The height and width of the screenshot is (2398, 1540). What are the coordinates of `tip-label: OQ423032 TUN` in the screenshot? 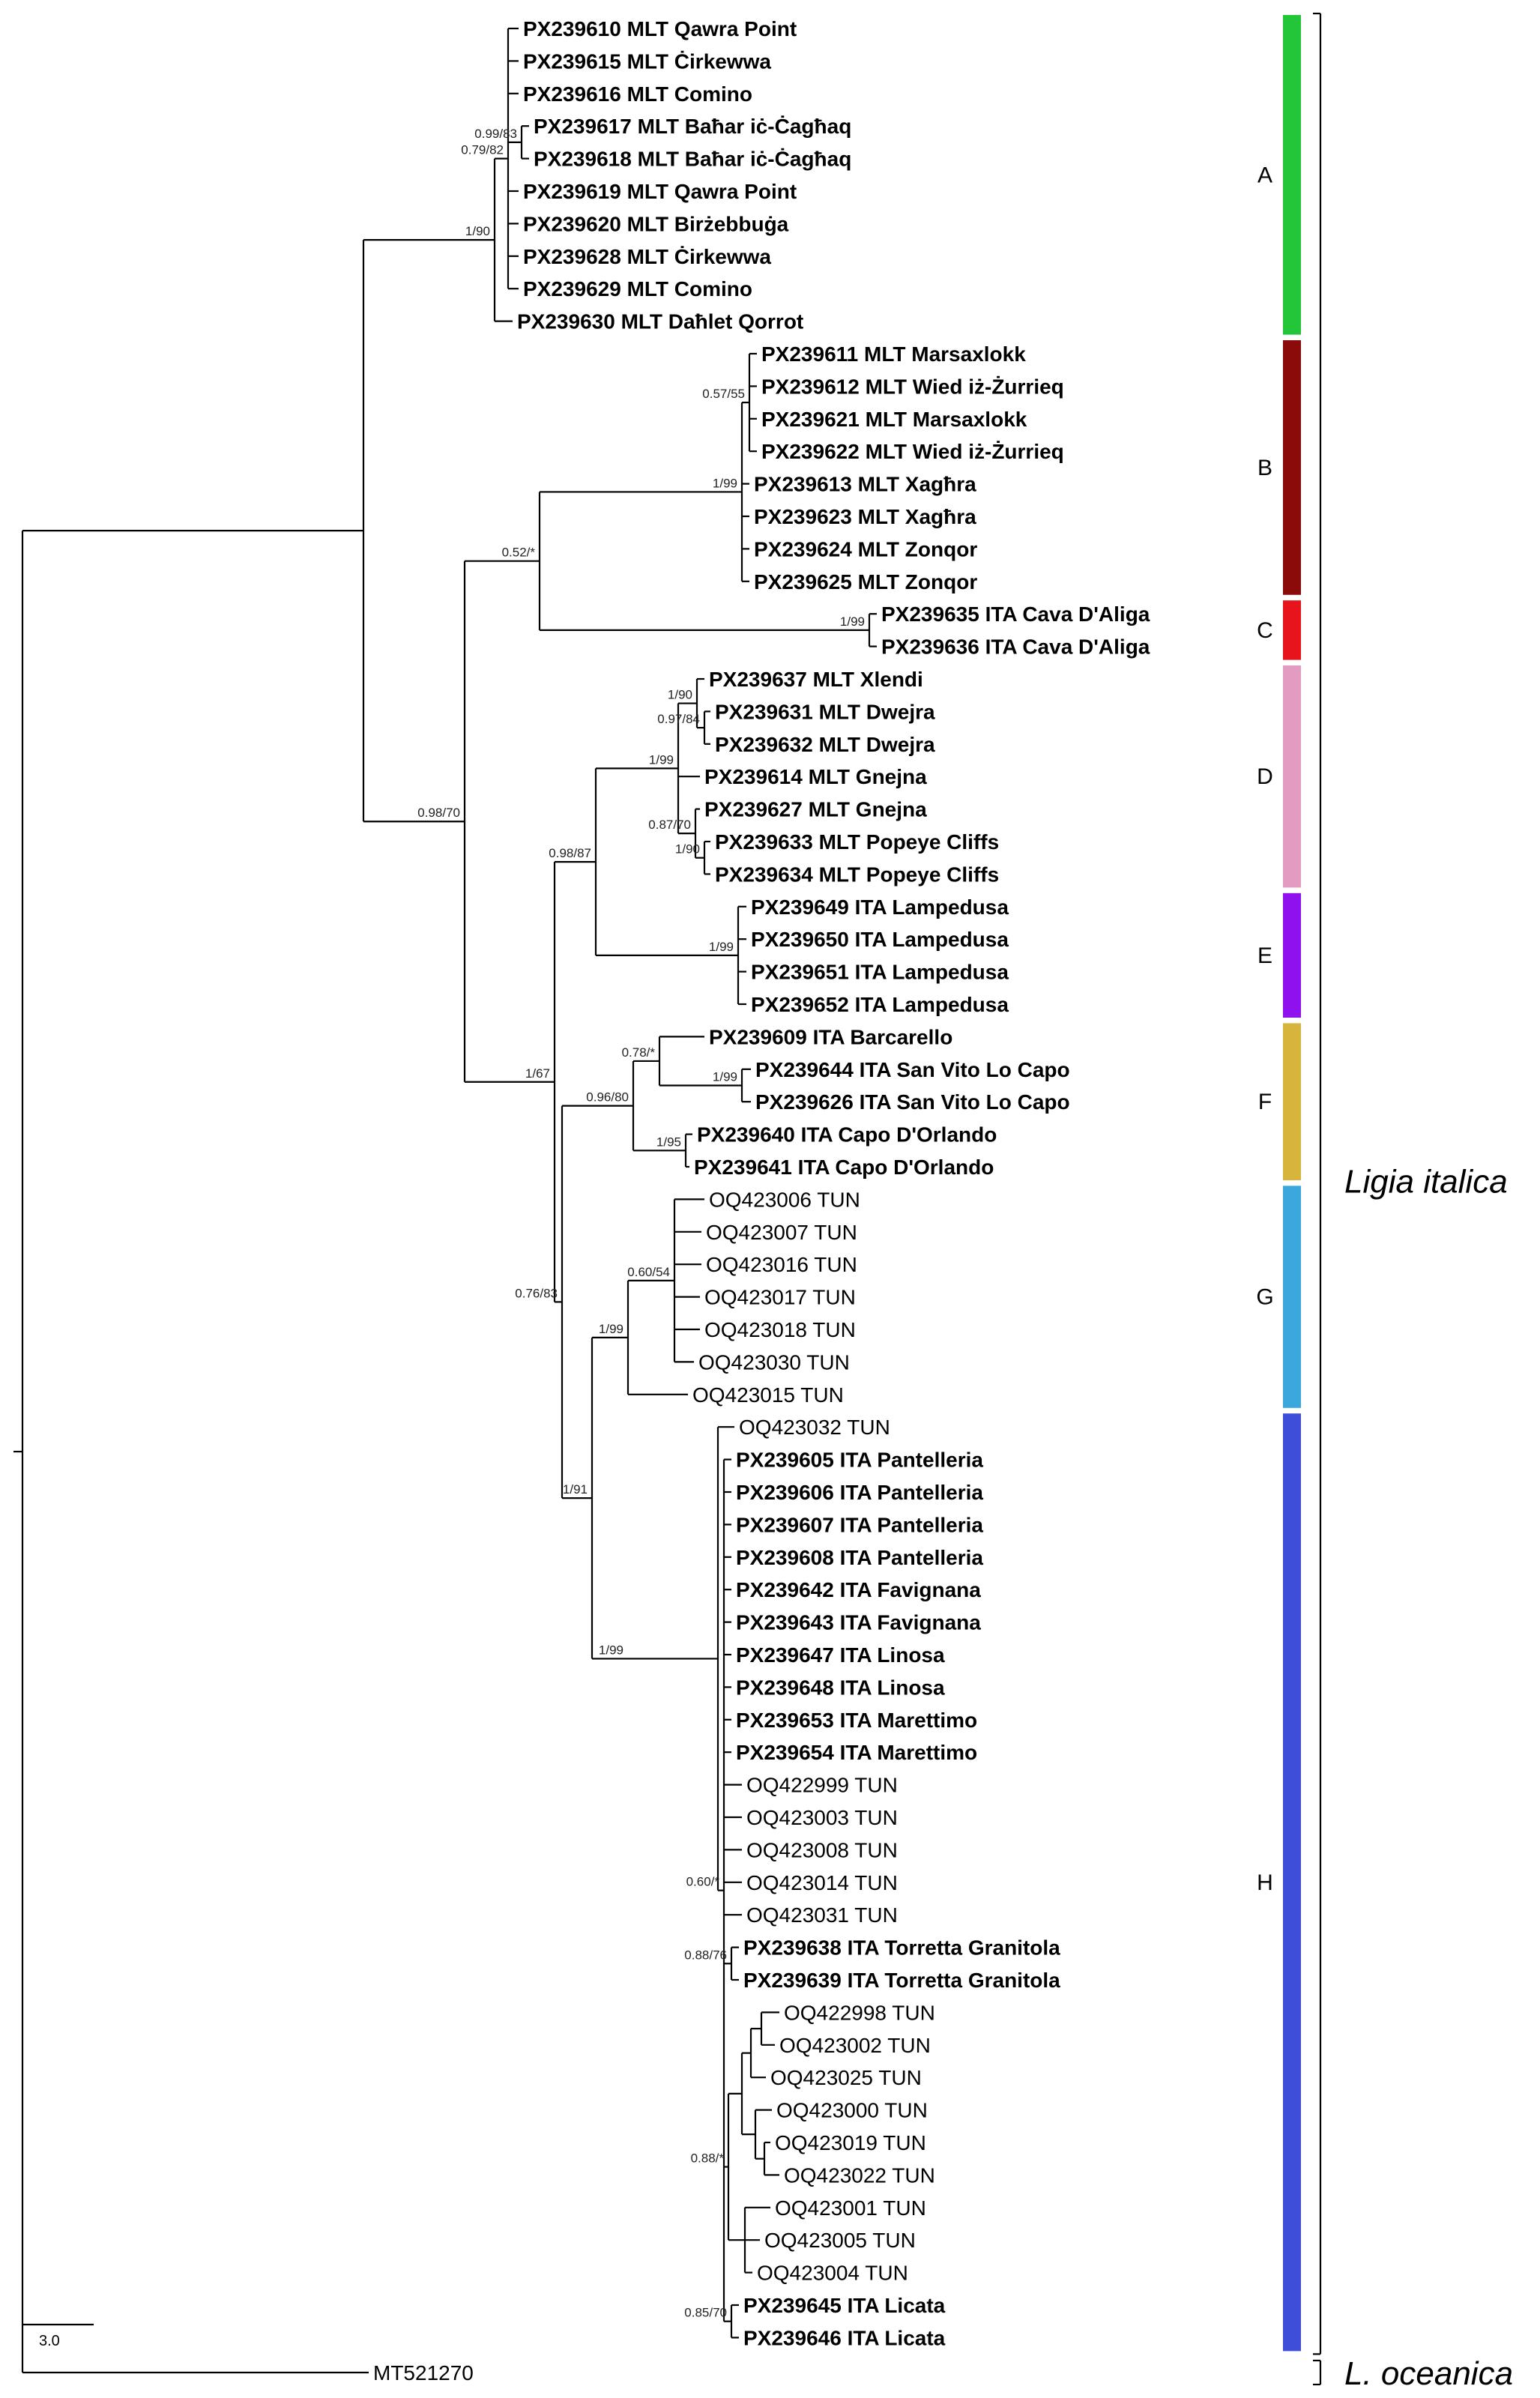 It's located at (814, 1427).